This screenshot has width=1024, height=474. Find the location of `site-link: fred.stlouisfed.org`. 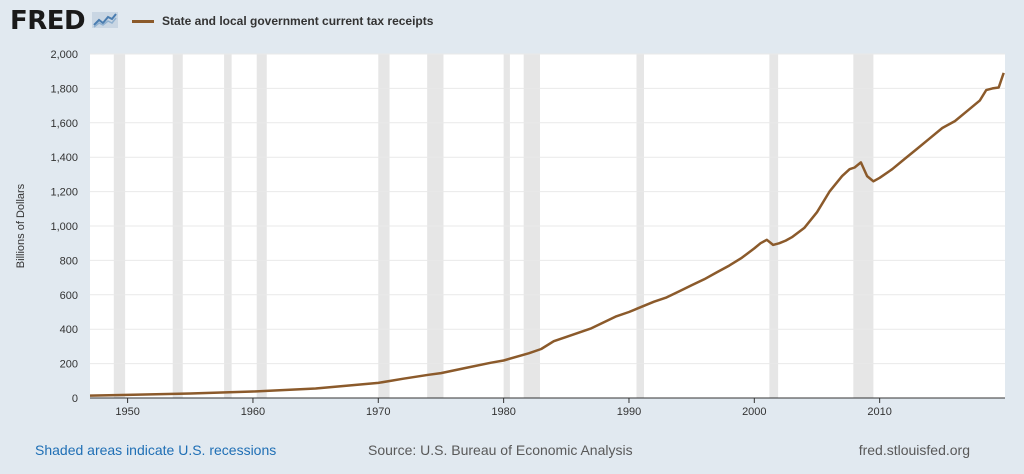

site-link: fred.stlouisfed.org is located at coordinates (914, 450).